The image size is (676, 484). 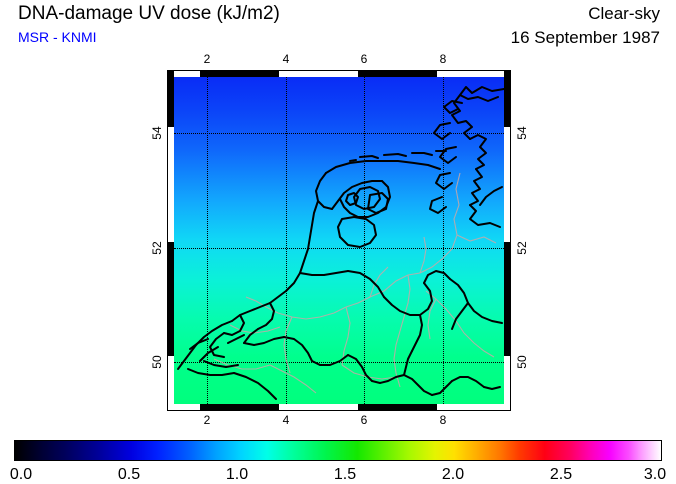 What do you see at coordinates (171, 240) in the screenshot?
I see `axis-ruler-left` at bounding box center [171, 240].